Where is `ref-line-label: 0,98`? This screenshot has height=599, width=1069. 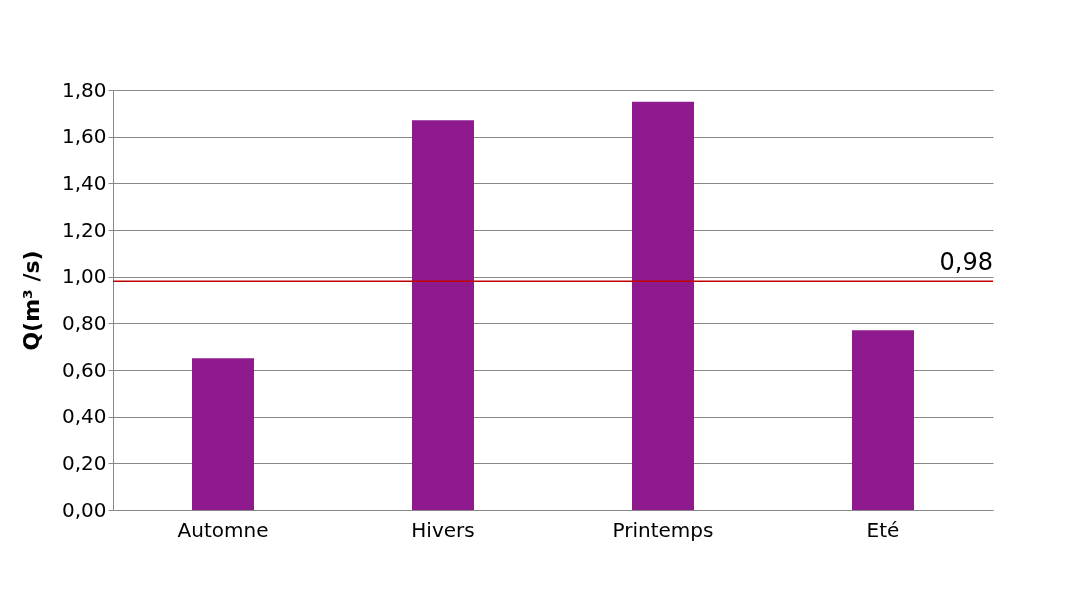
ref-line-label: 0,98 is located at coordinates (966, 262).